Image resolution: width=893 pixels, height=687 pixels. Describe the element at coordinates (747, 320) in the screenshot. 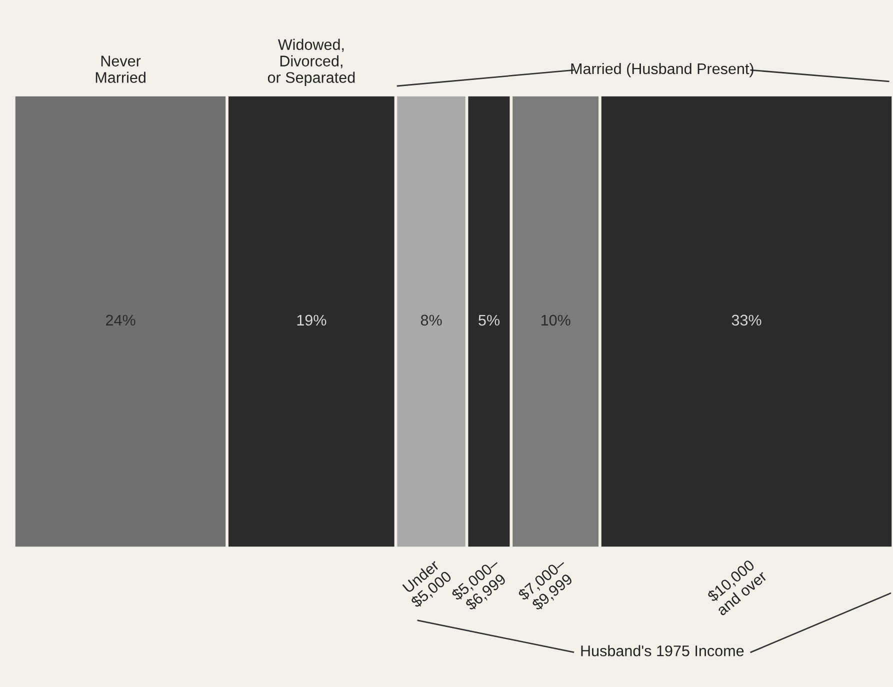

I see `data-label: 33%` at that location.